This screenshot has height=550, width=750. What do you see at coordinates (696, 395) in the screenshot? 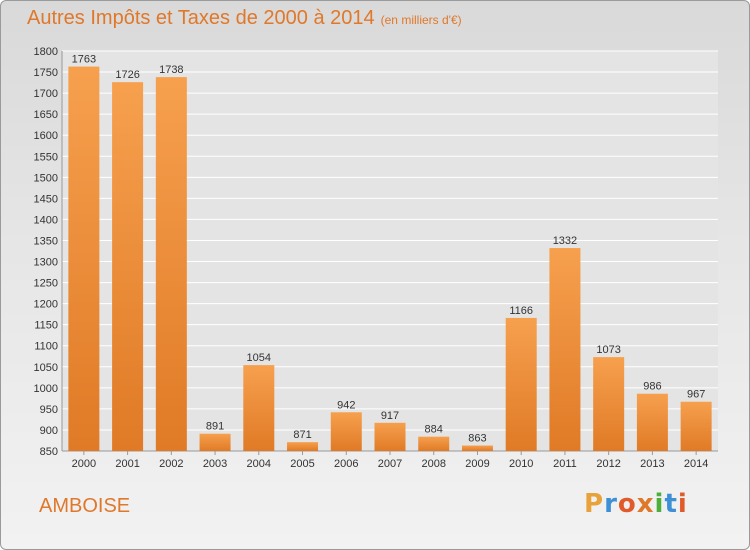
I see `bar-value-label: 967` at bounding box center [696, 395].